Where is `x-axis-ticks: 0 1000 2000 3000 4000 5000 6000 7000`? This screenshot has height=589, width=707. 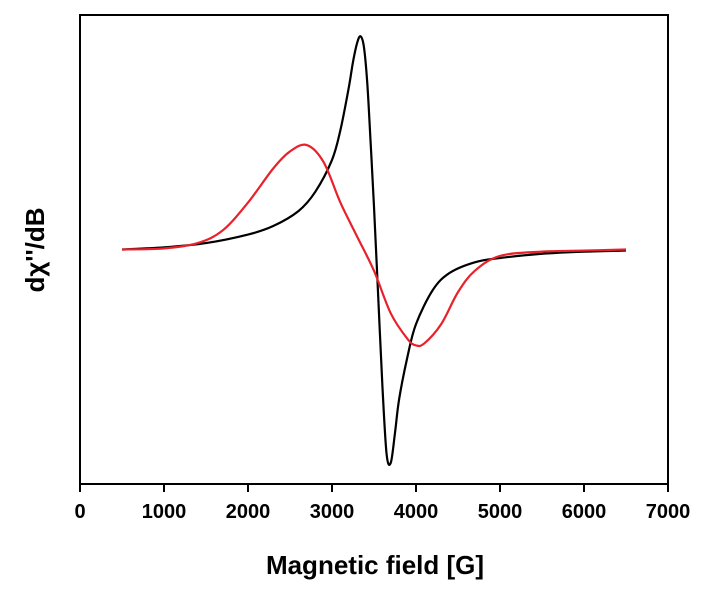 x-axis-ticks: 0 1000 2000 3000 4000 5000 6000 7000 is located at coordinates (382, 503).